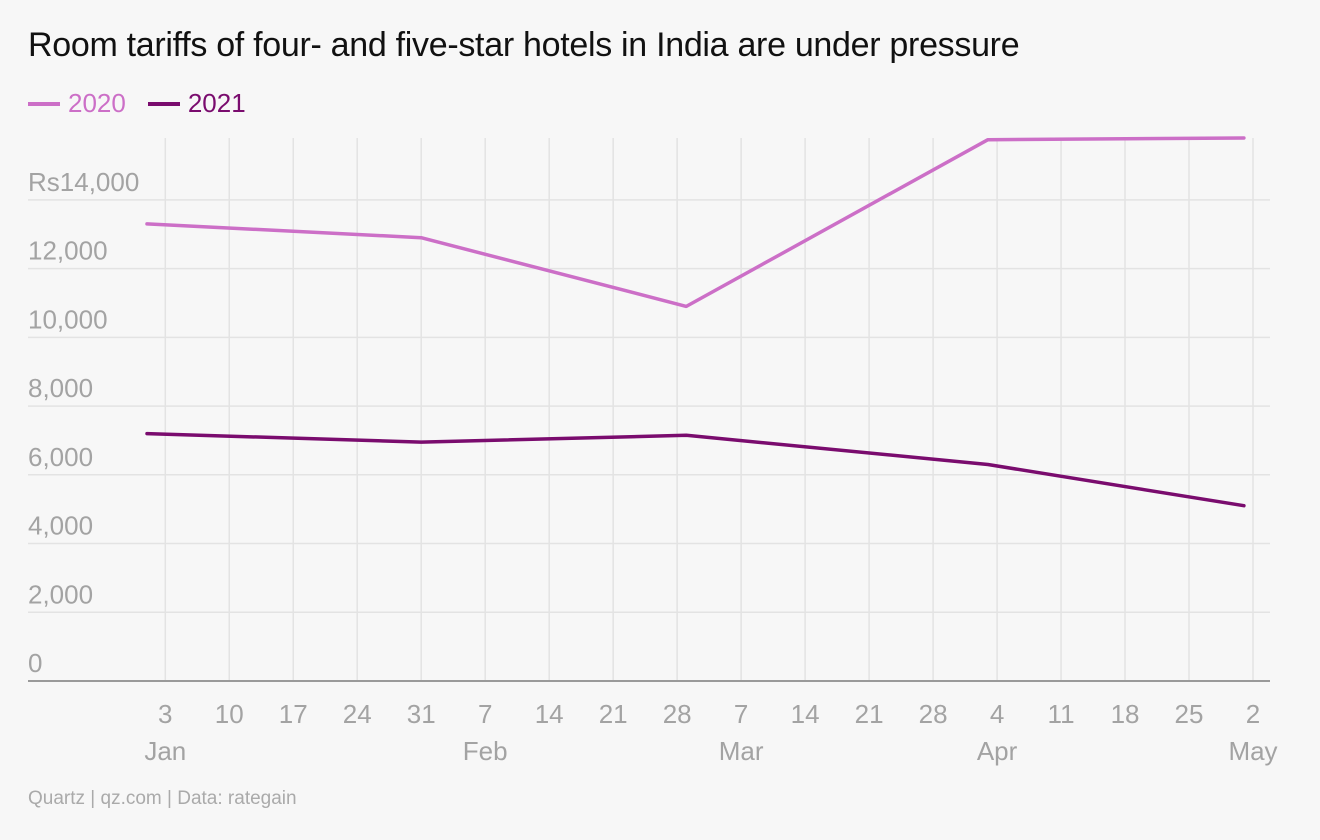 The image size is (1320, 840). Describe the element at coordinates (216, 103) in the screenshot. I see `legend-label-2021: 2021` at that location.